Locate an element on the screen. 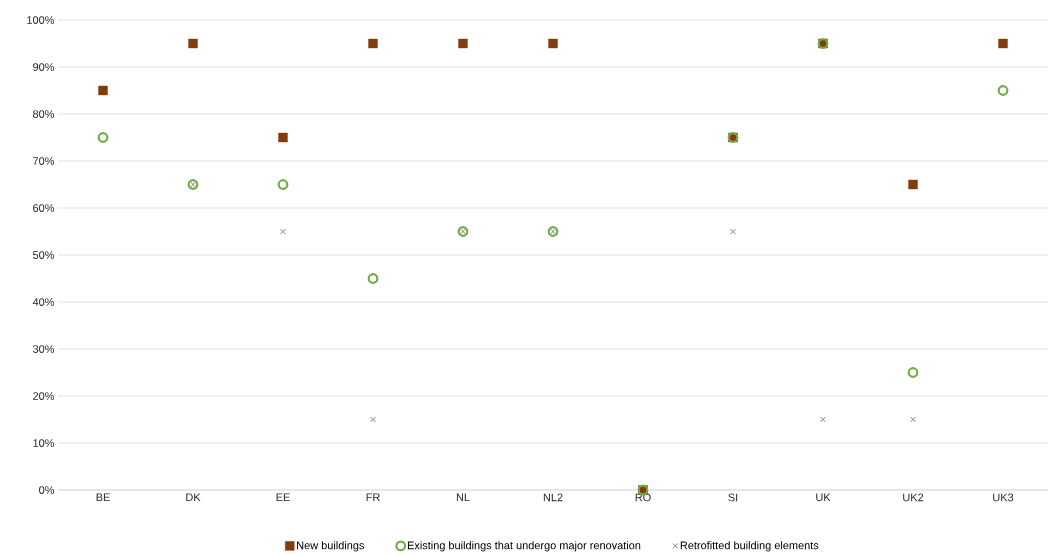 The height and width of the screenshot is (555, 1049). x-tick-label: BE is located at coordinates (103, 497).